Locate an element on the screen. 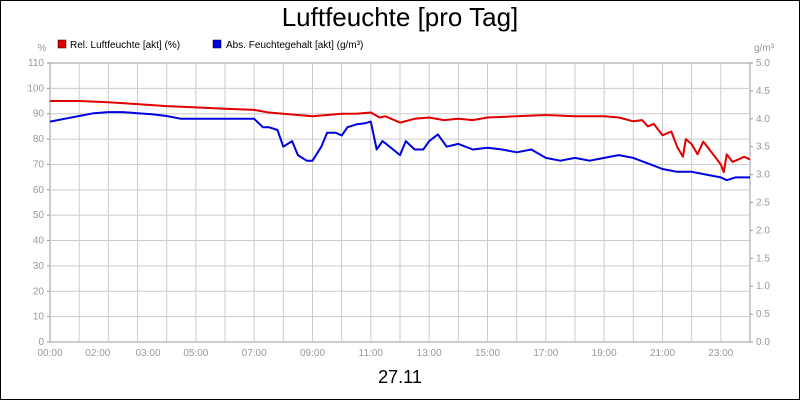 The height and width of the screenshot is (400, 800). y-left-tick-label: 60 is located at coordinates (39, 190).